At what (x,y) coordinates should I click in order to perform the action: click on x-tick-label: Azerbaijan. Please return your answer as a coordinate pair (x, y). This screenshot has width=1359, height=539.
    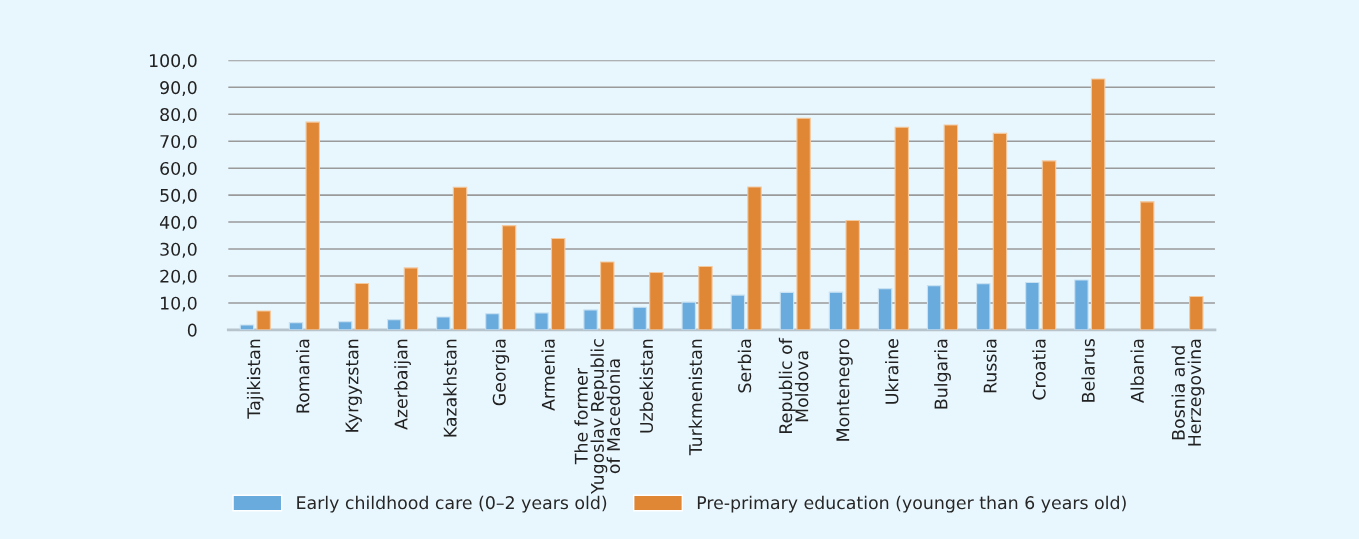
    Looking at the image, I should click on (402, 384).